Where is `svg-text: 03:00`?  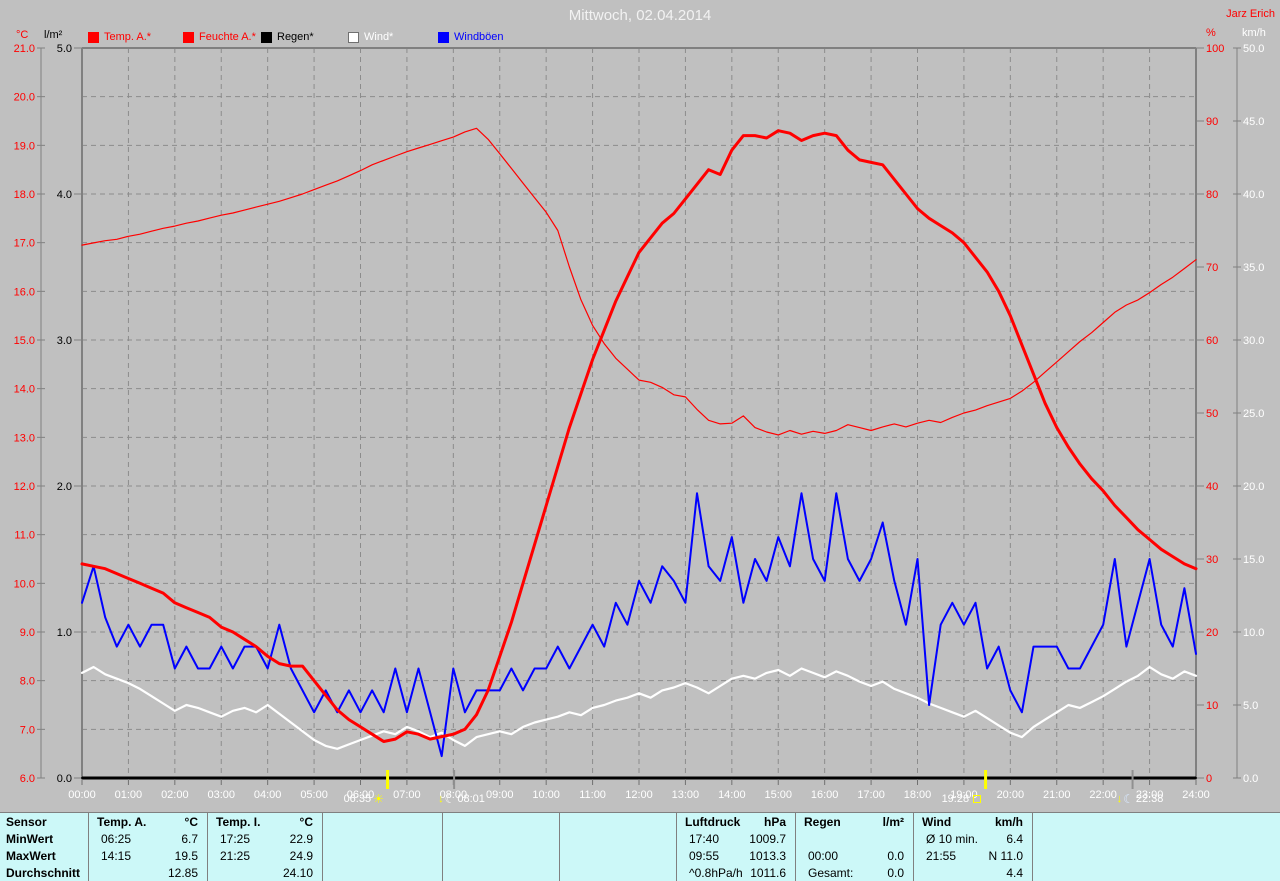 svg-text: 03:00 is located at coordinates (221, 795).